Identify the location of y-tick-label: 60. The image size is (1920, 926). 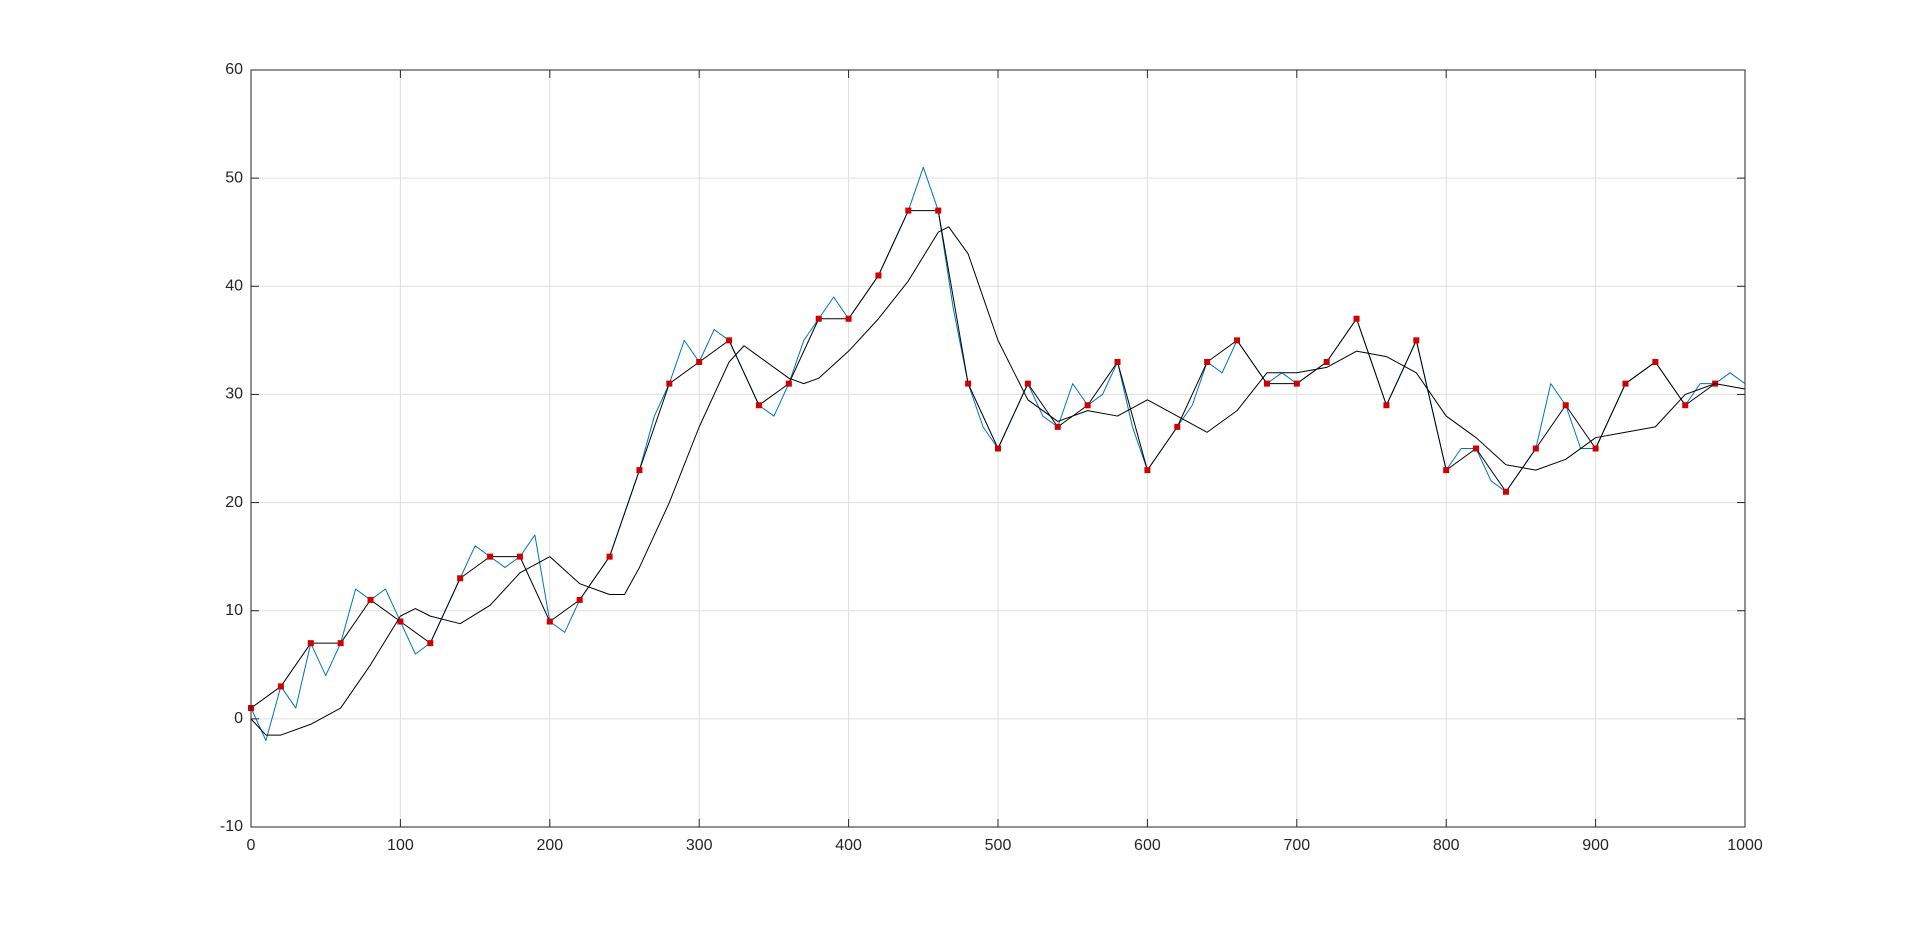
(234, 69).